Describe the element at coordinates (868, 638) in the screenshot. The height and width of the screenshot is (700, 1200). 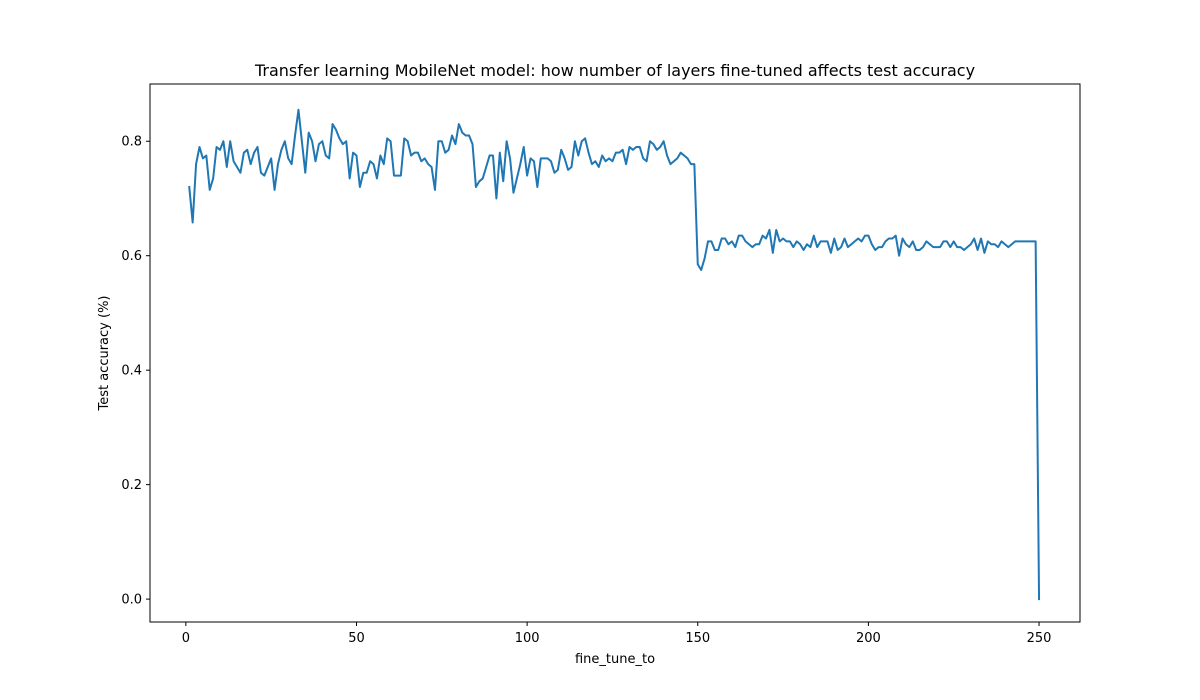
I see `x-tick-label: 200` at that location.